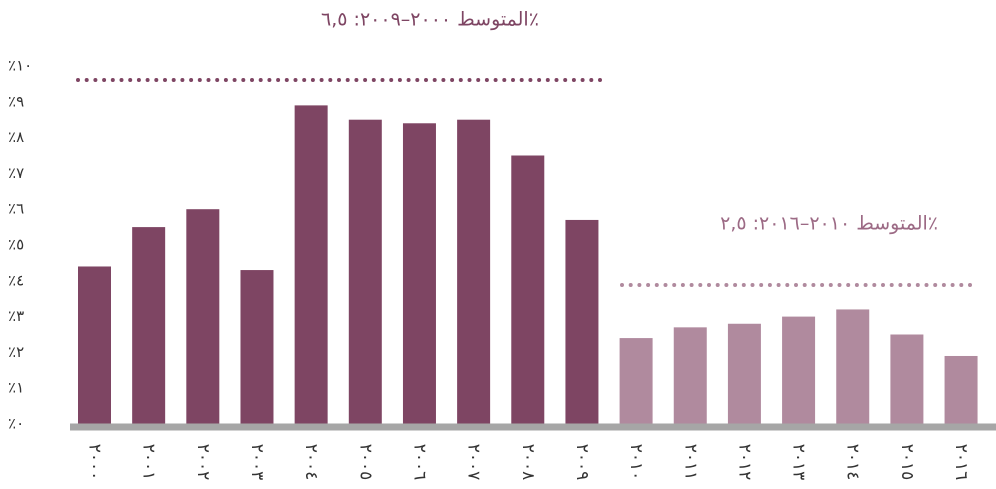  What do you see at coordinates (16, 316) in the screenshot?
I see `y-tick-label: ٪٣` at bounding box center [16, 316].